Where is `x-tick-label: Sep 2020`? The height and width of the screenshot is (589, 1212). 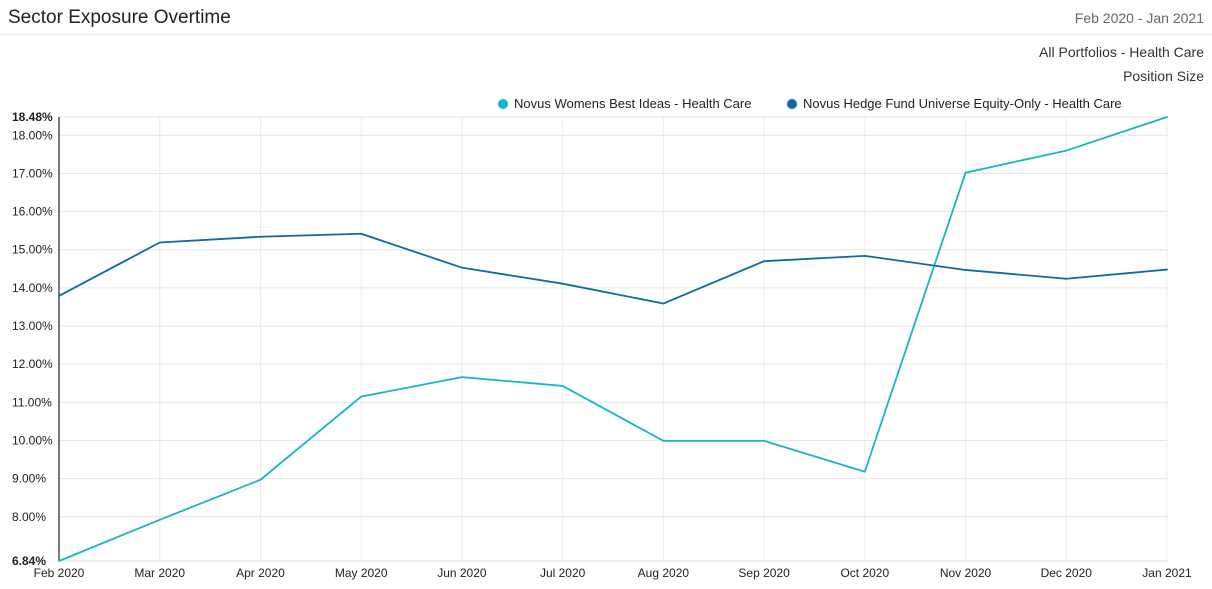
x-tick-label: Sep 2020 is located at coordinates (764, 573).